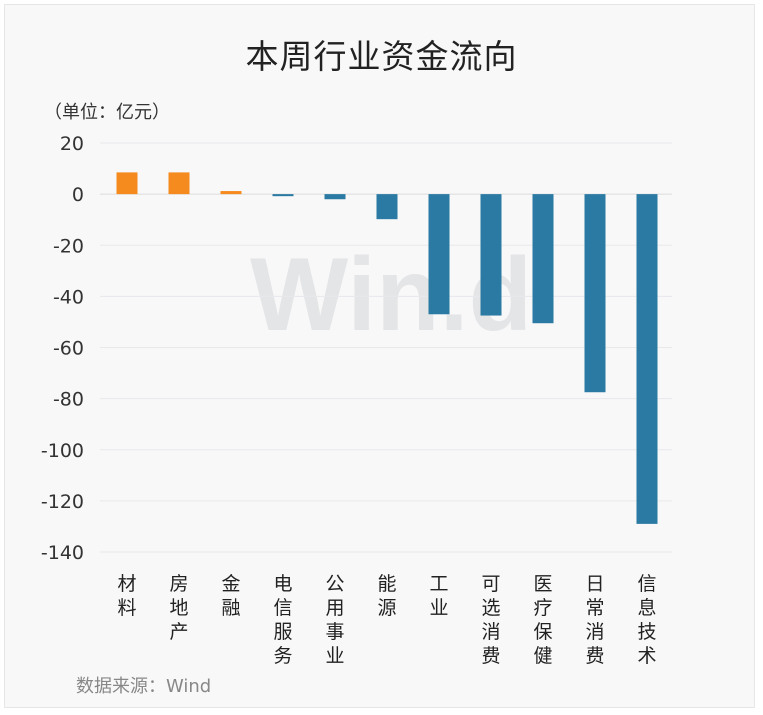 The width and height of the screenshot is (763, 715). What do you see at coordinates (178, 632) in the screenshot?
I see `category-label-char: 产` at bounding box center [178, 632].